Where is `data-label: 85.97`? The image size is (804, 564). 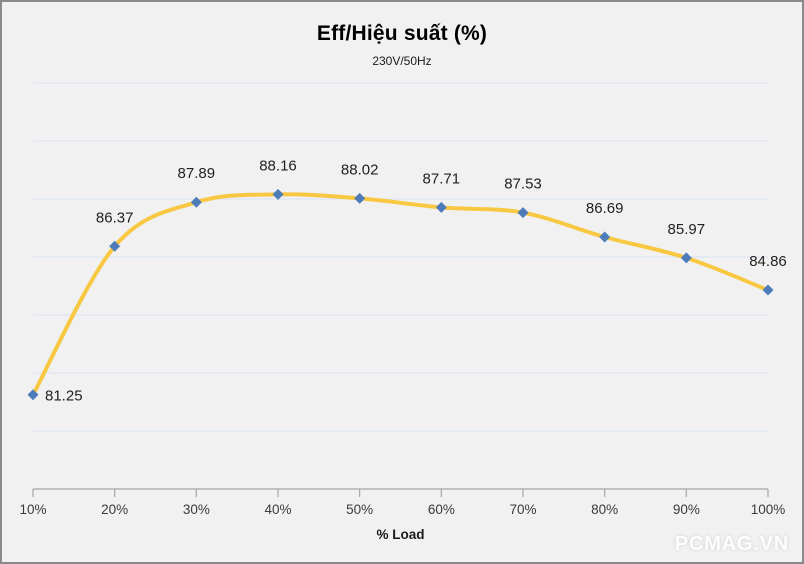
data-label: 85.97 is located at coordinates (687, 229).